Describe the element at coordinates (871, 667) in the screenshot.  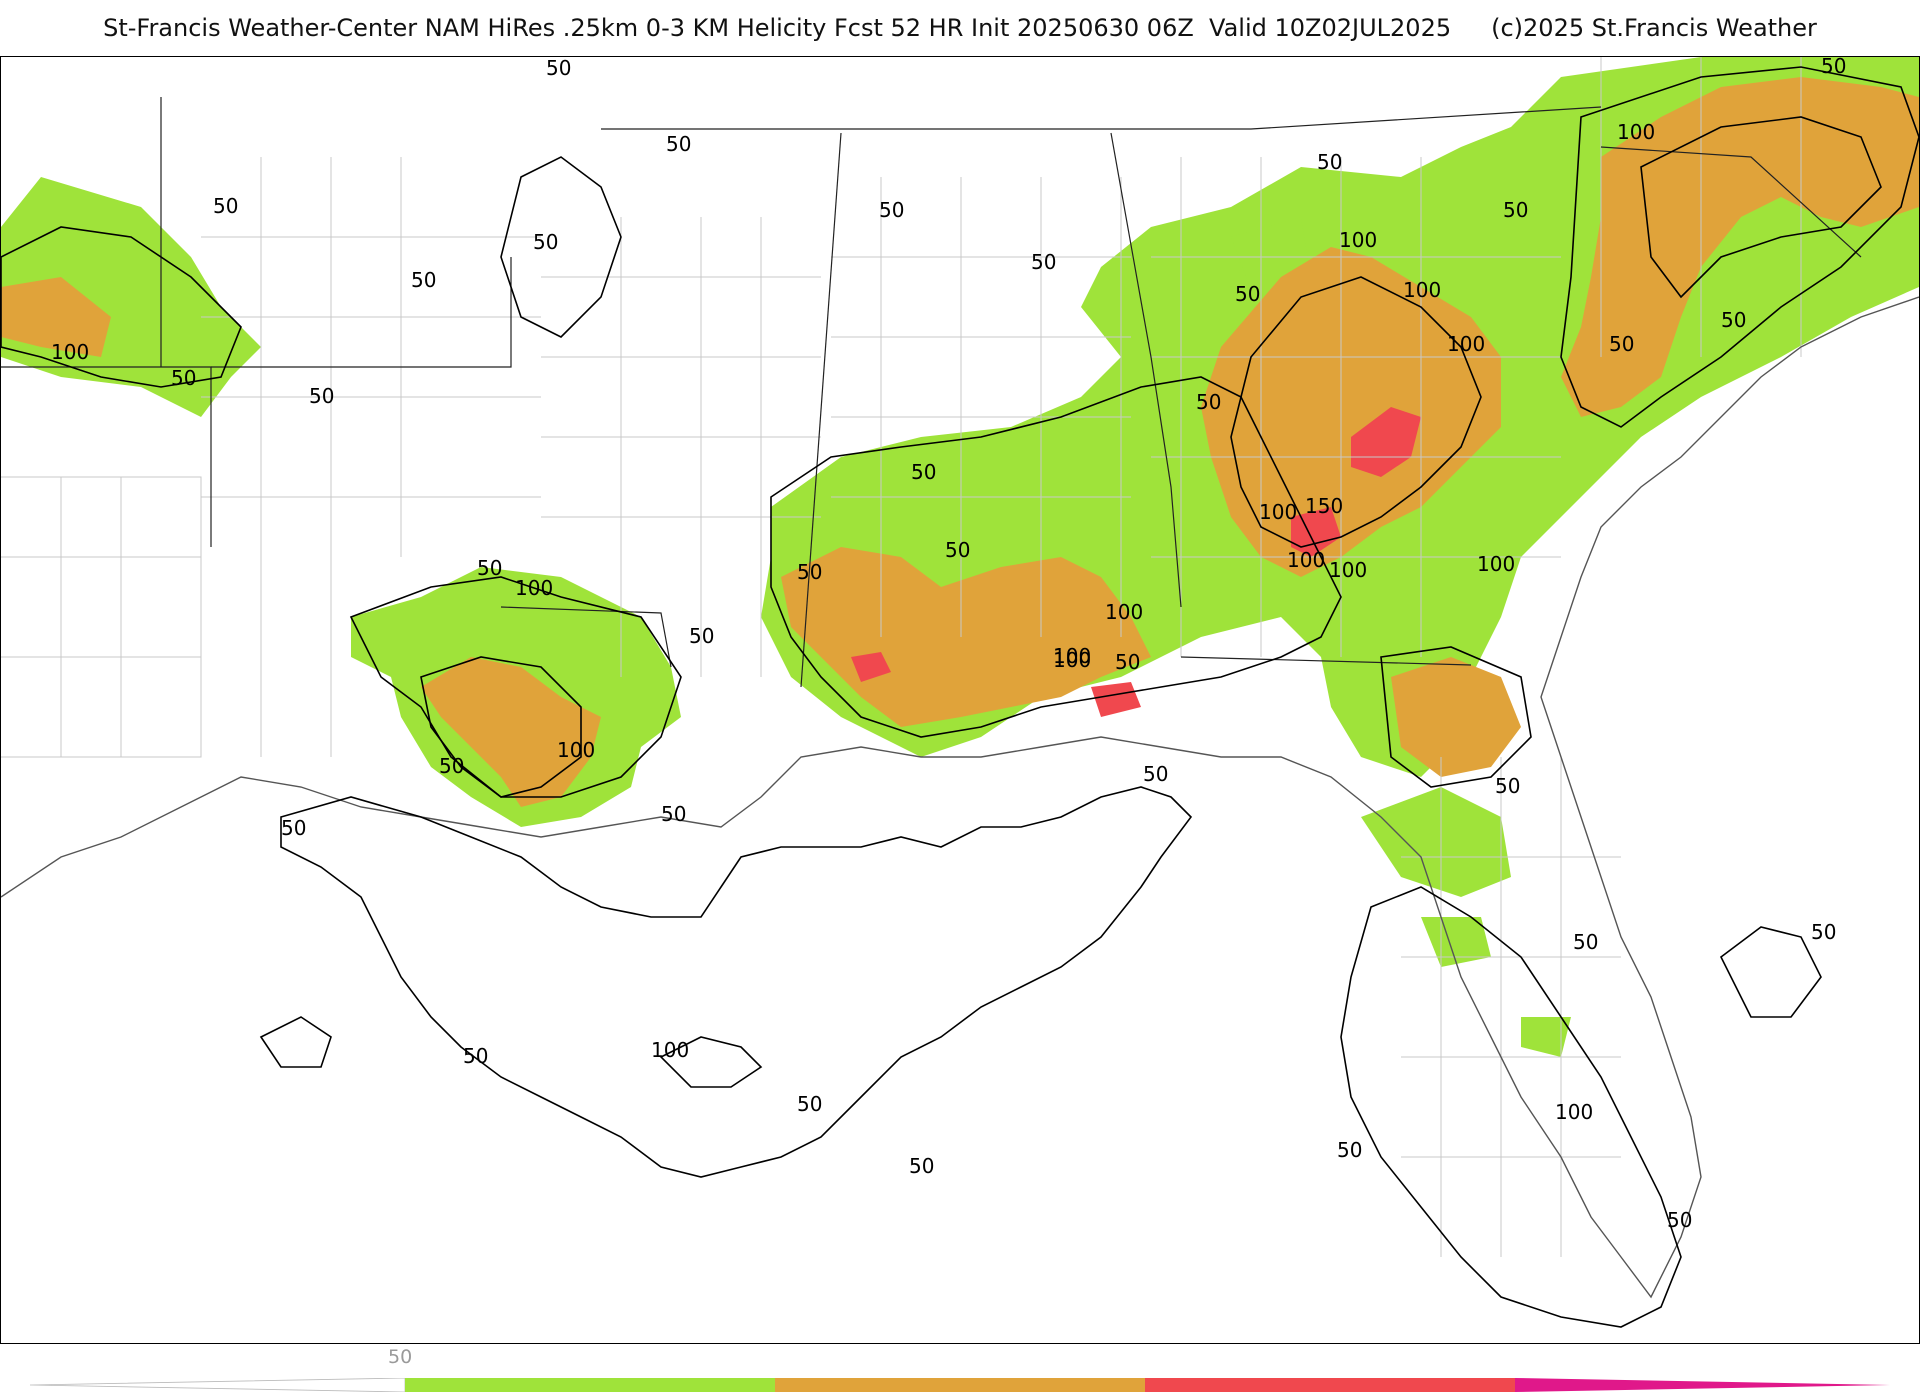
I see `fill-red-ms` at that location.